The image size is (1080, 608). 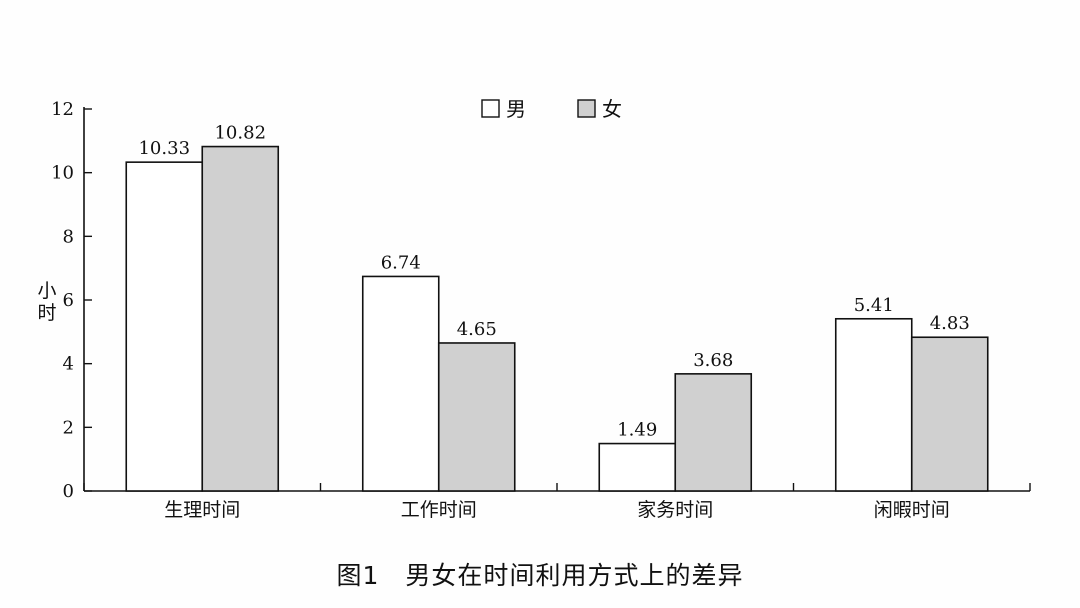 What do you see at coordinates (202, 510) in the screenshot?
I see `x-tick-label: 生理时间` at bounding box center [202, 510].